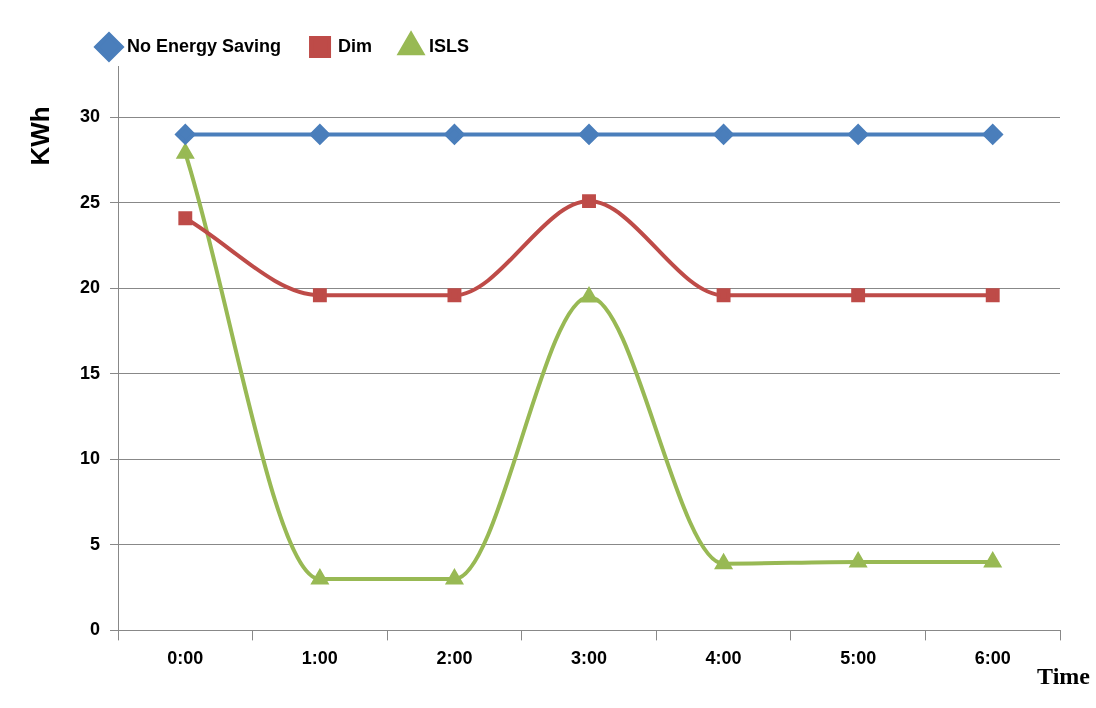 Image resolution: width=1096 pixels, height=708 pixels. What do you see at coordinates (95, 629) in the screenshot?
I see `y-tick-label: 0` at bounding box center [95, 629].